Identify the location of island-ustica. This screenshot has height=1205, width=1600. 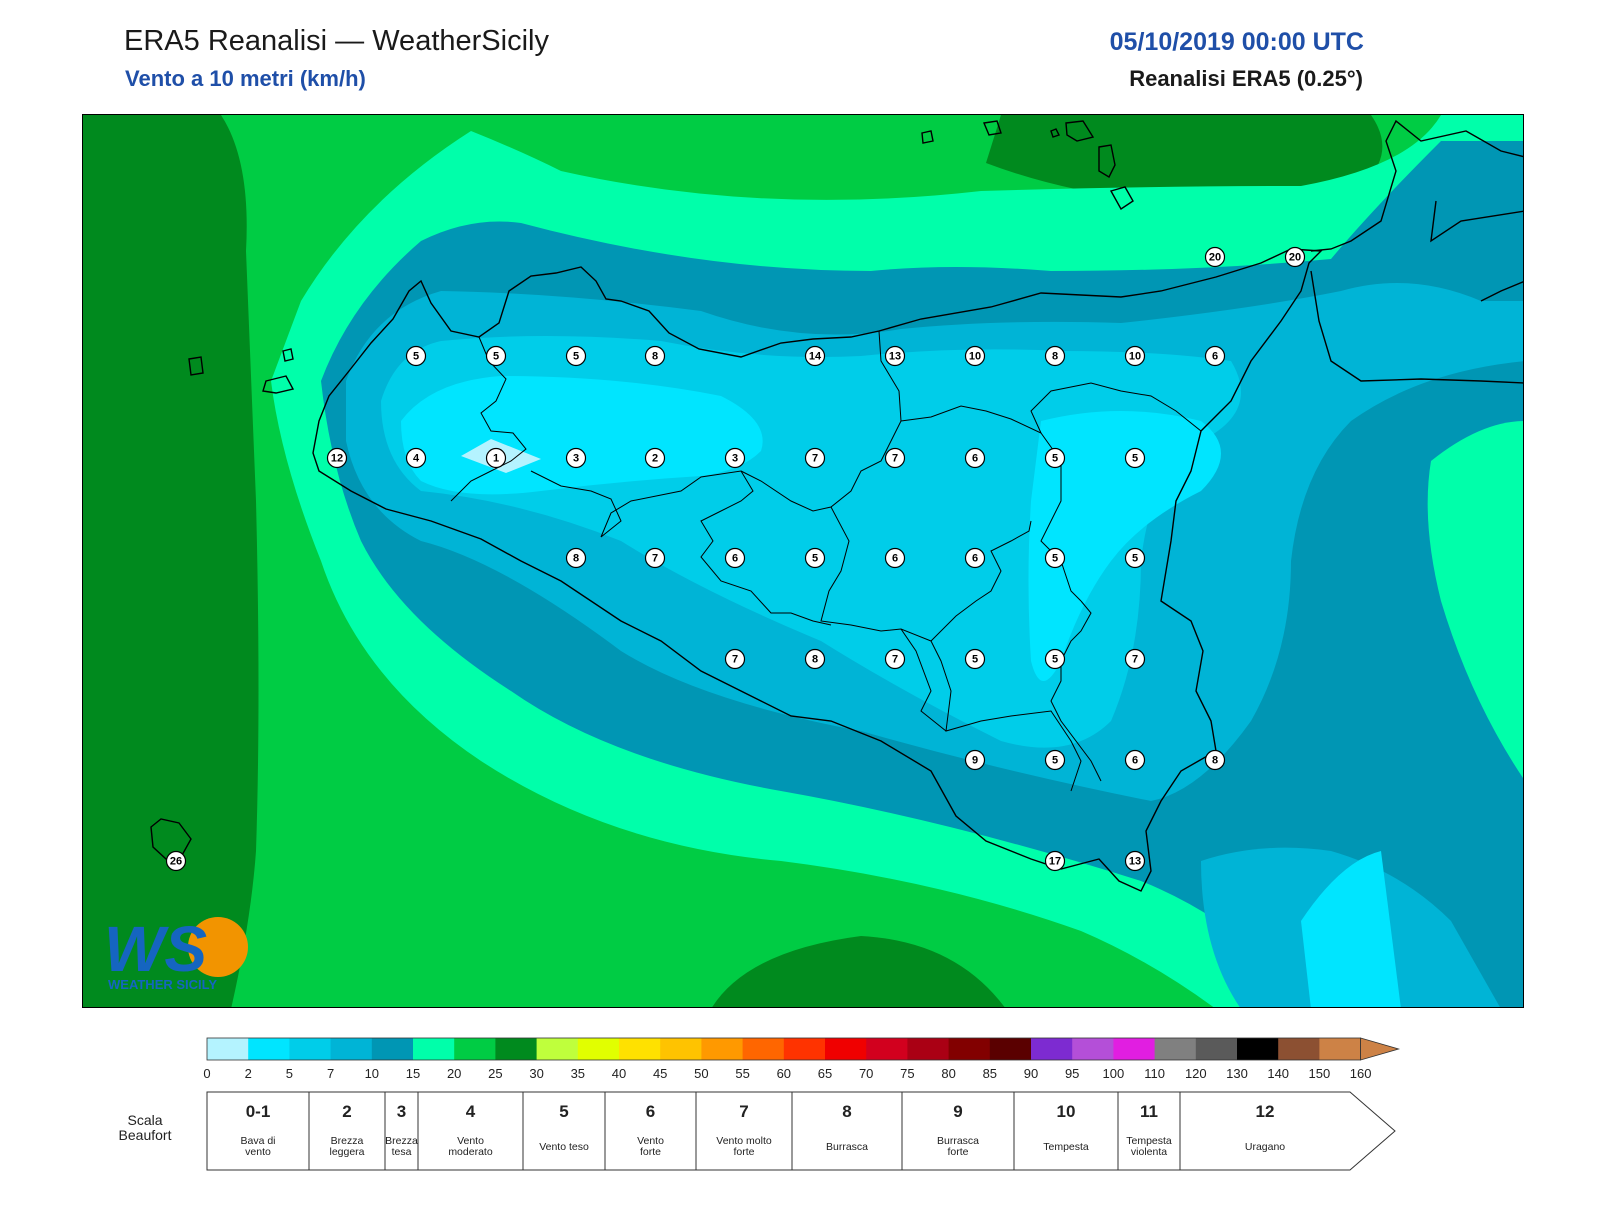
(927, 137).